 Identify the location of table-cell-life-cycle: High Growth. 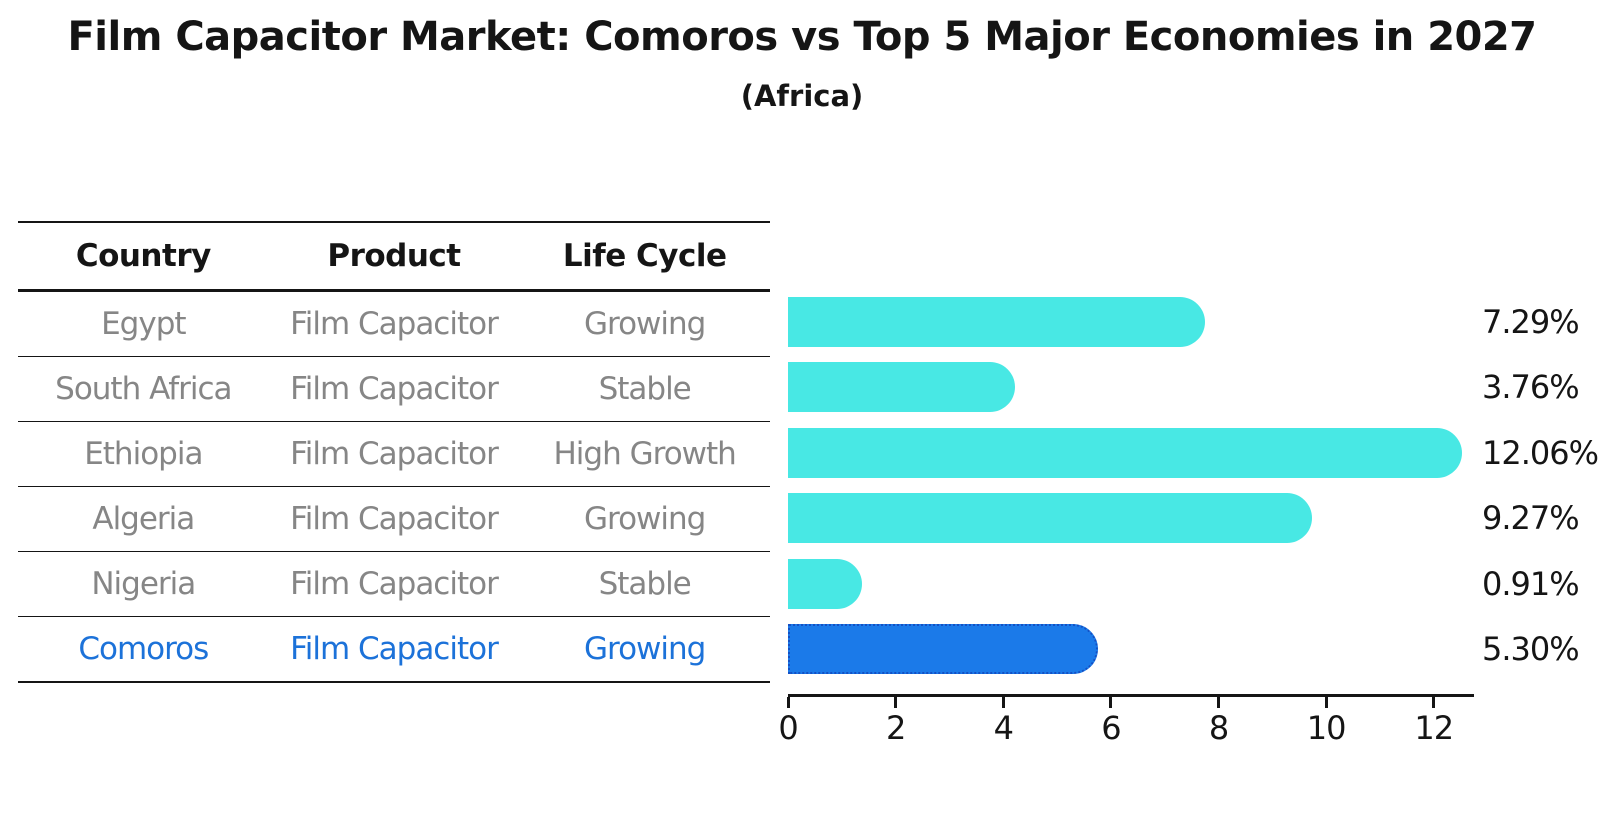
(645, 454).